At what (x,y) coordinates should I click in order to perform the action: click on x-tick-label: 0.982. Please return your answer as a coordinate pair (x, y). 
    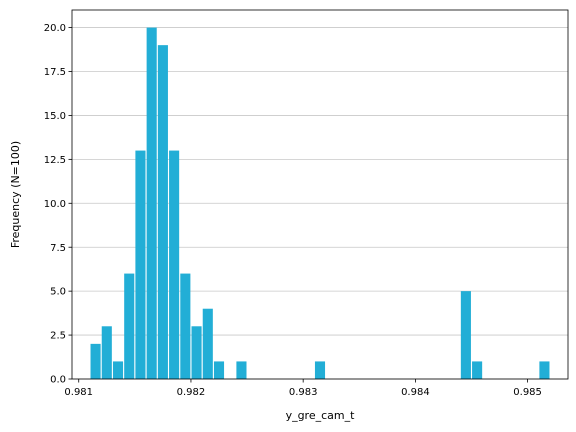
    Looking at the image, I should click on (191, 392).